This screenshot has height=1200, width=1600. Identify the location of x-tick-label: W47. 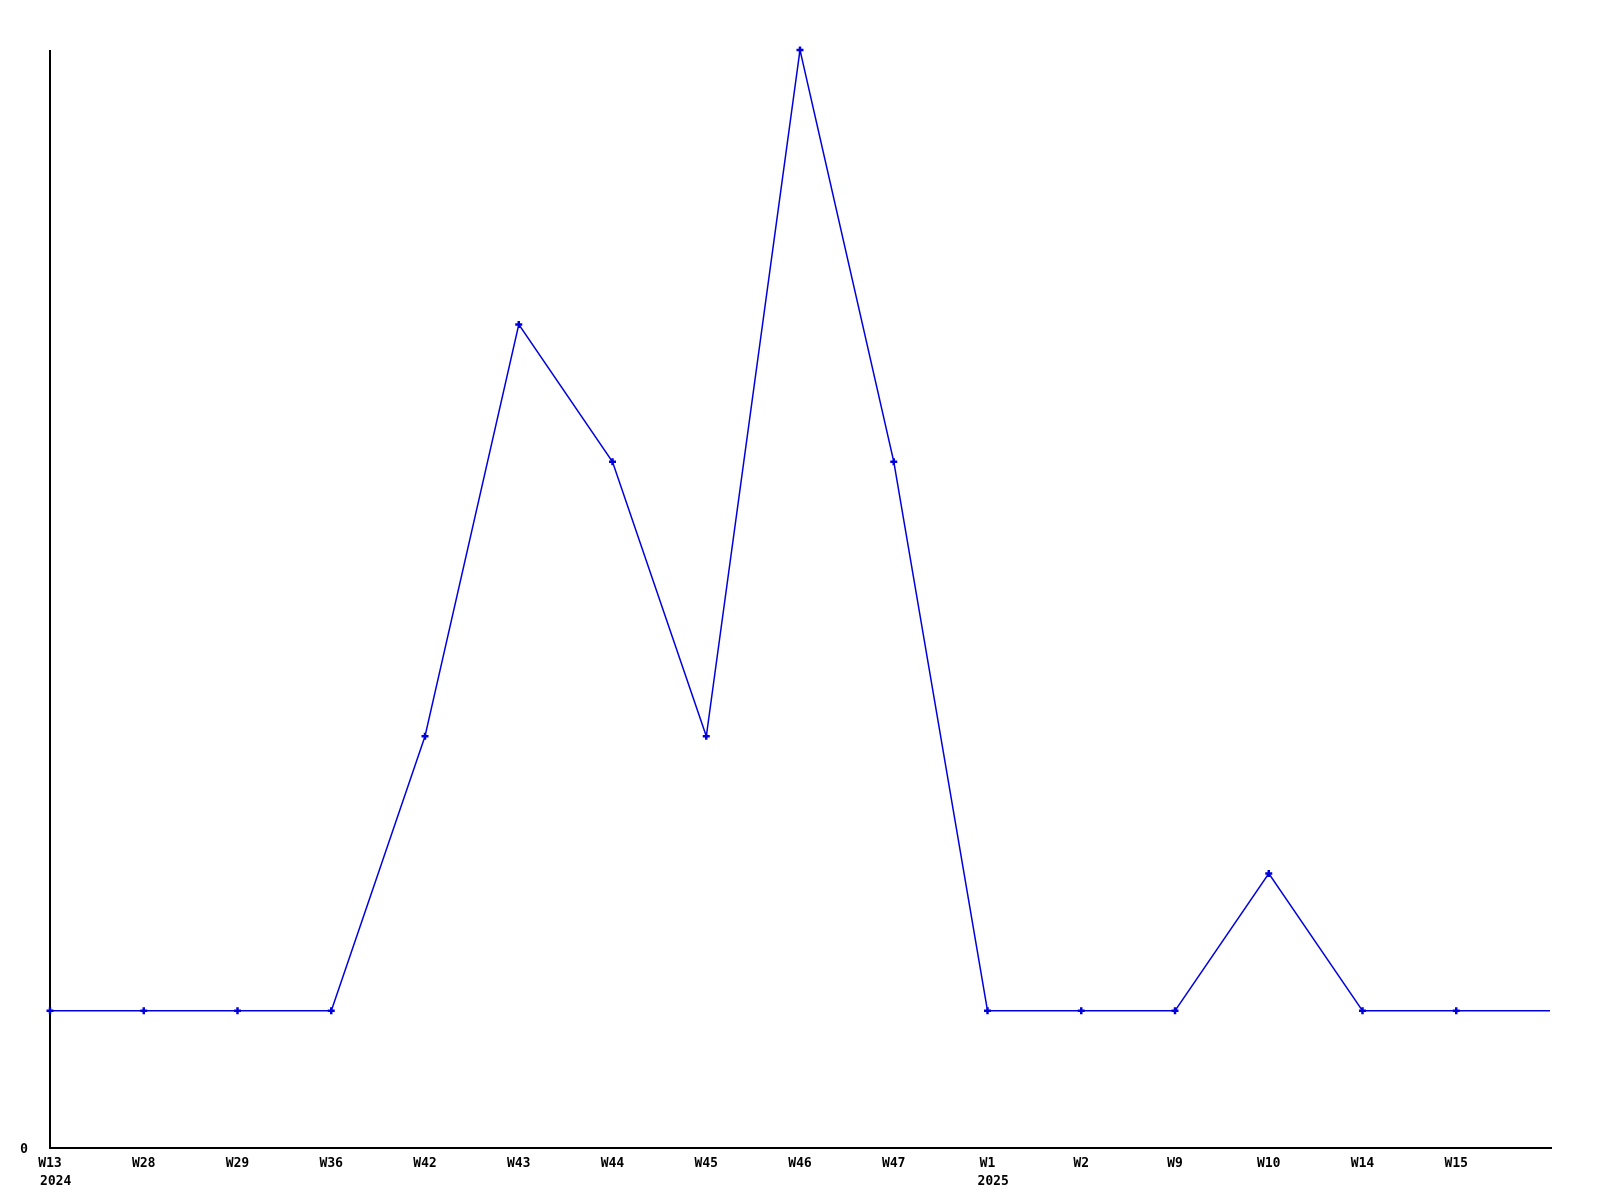
(893, 1163).